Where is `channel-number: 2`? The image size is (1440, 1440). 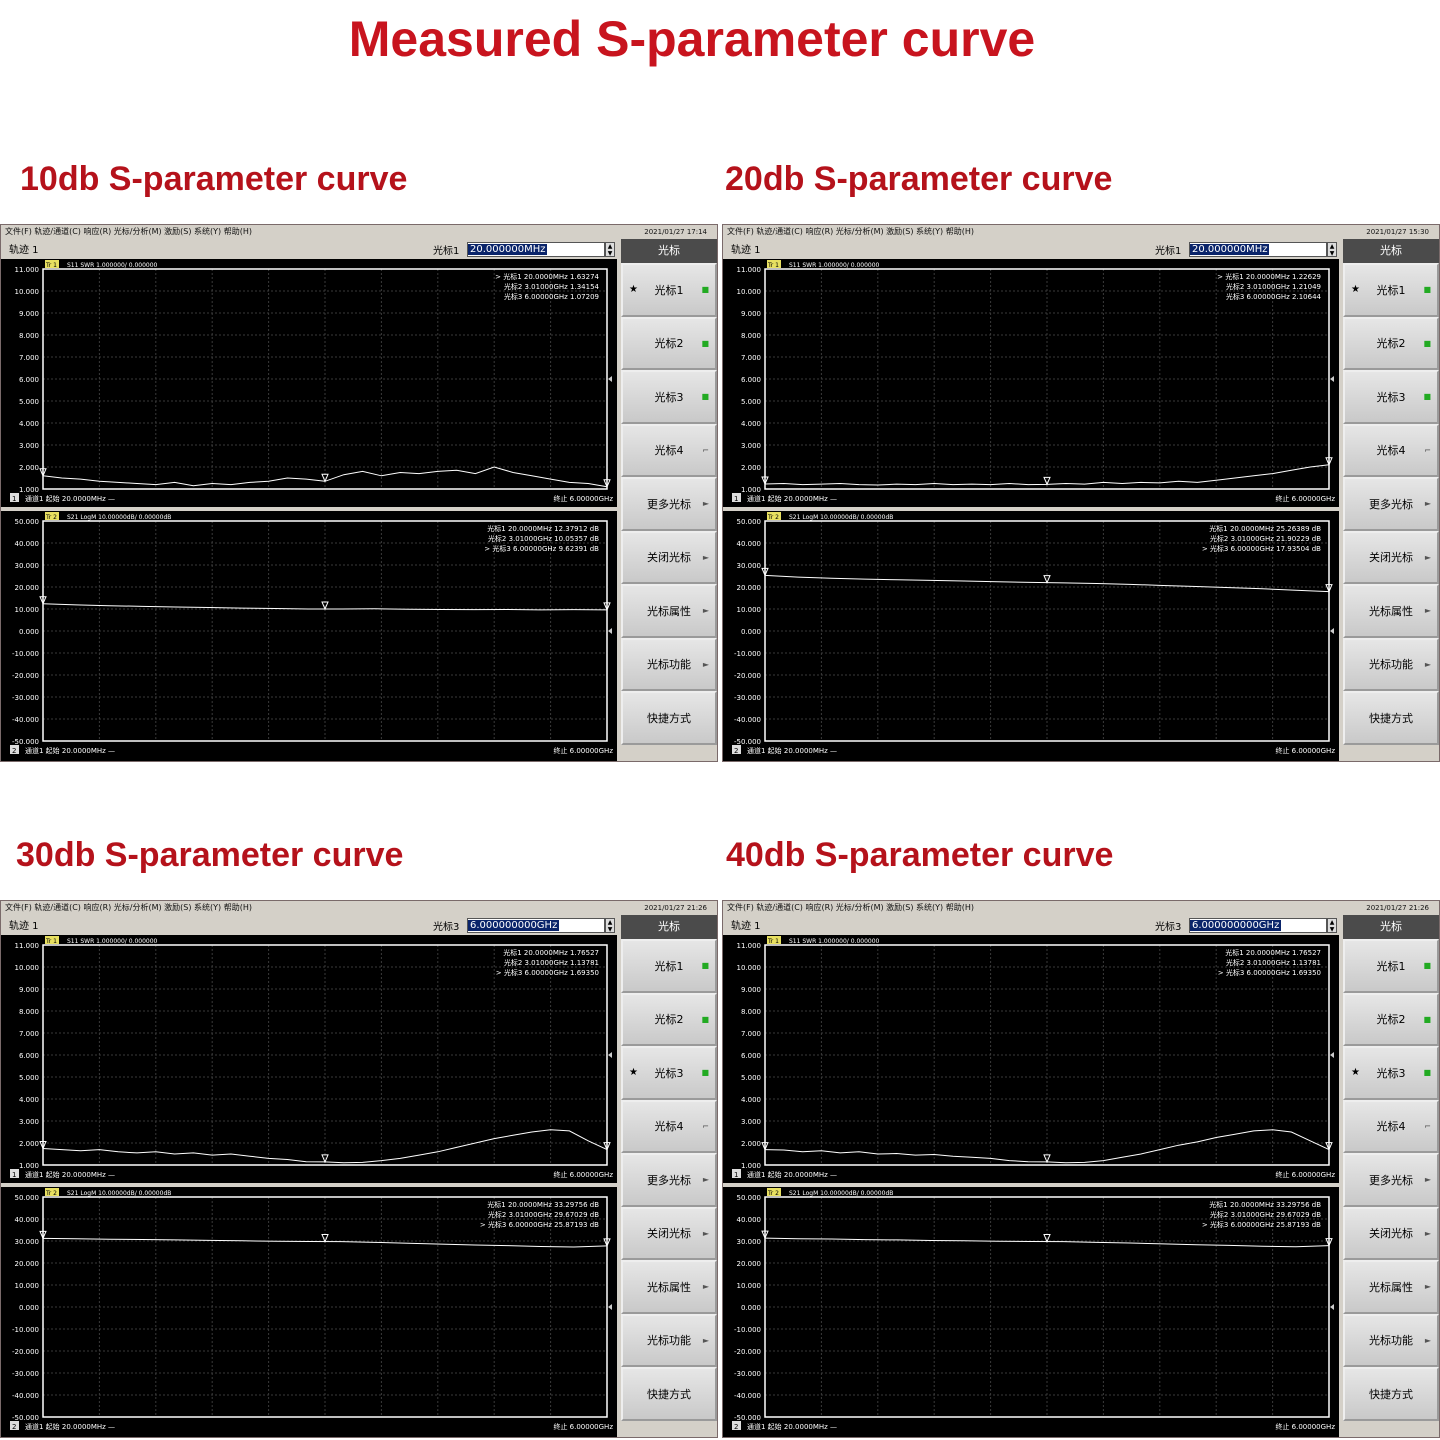 channel-number: 2 is located at coordinates (14, 1427).